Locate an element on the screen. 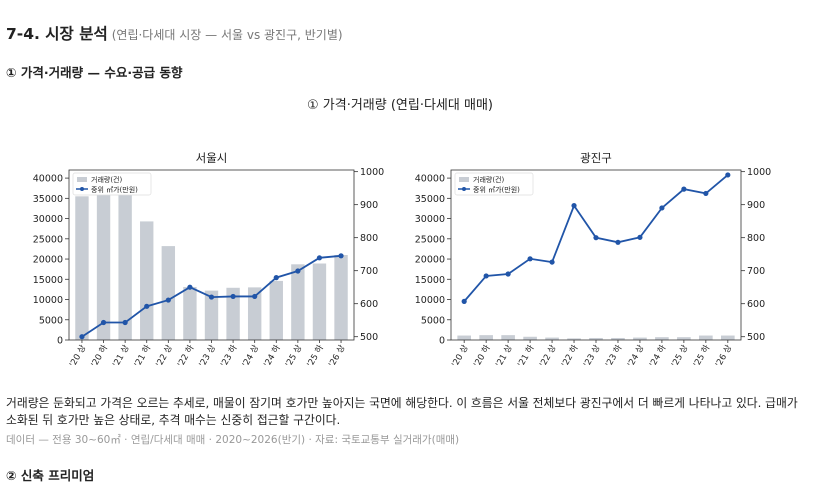  panel-title-1: 광진구 is located at coordinates (596, 158).